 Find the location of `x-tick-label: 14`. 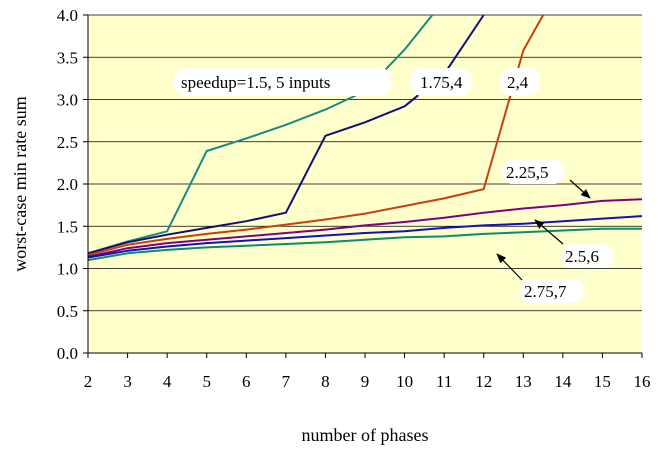

x-tick-label: 14 is located at coordinates (563, 381).